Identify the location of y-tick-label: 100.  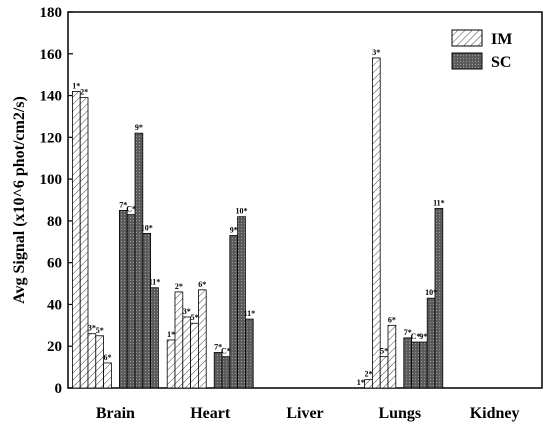
(51, 180).